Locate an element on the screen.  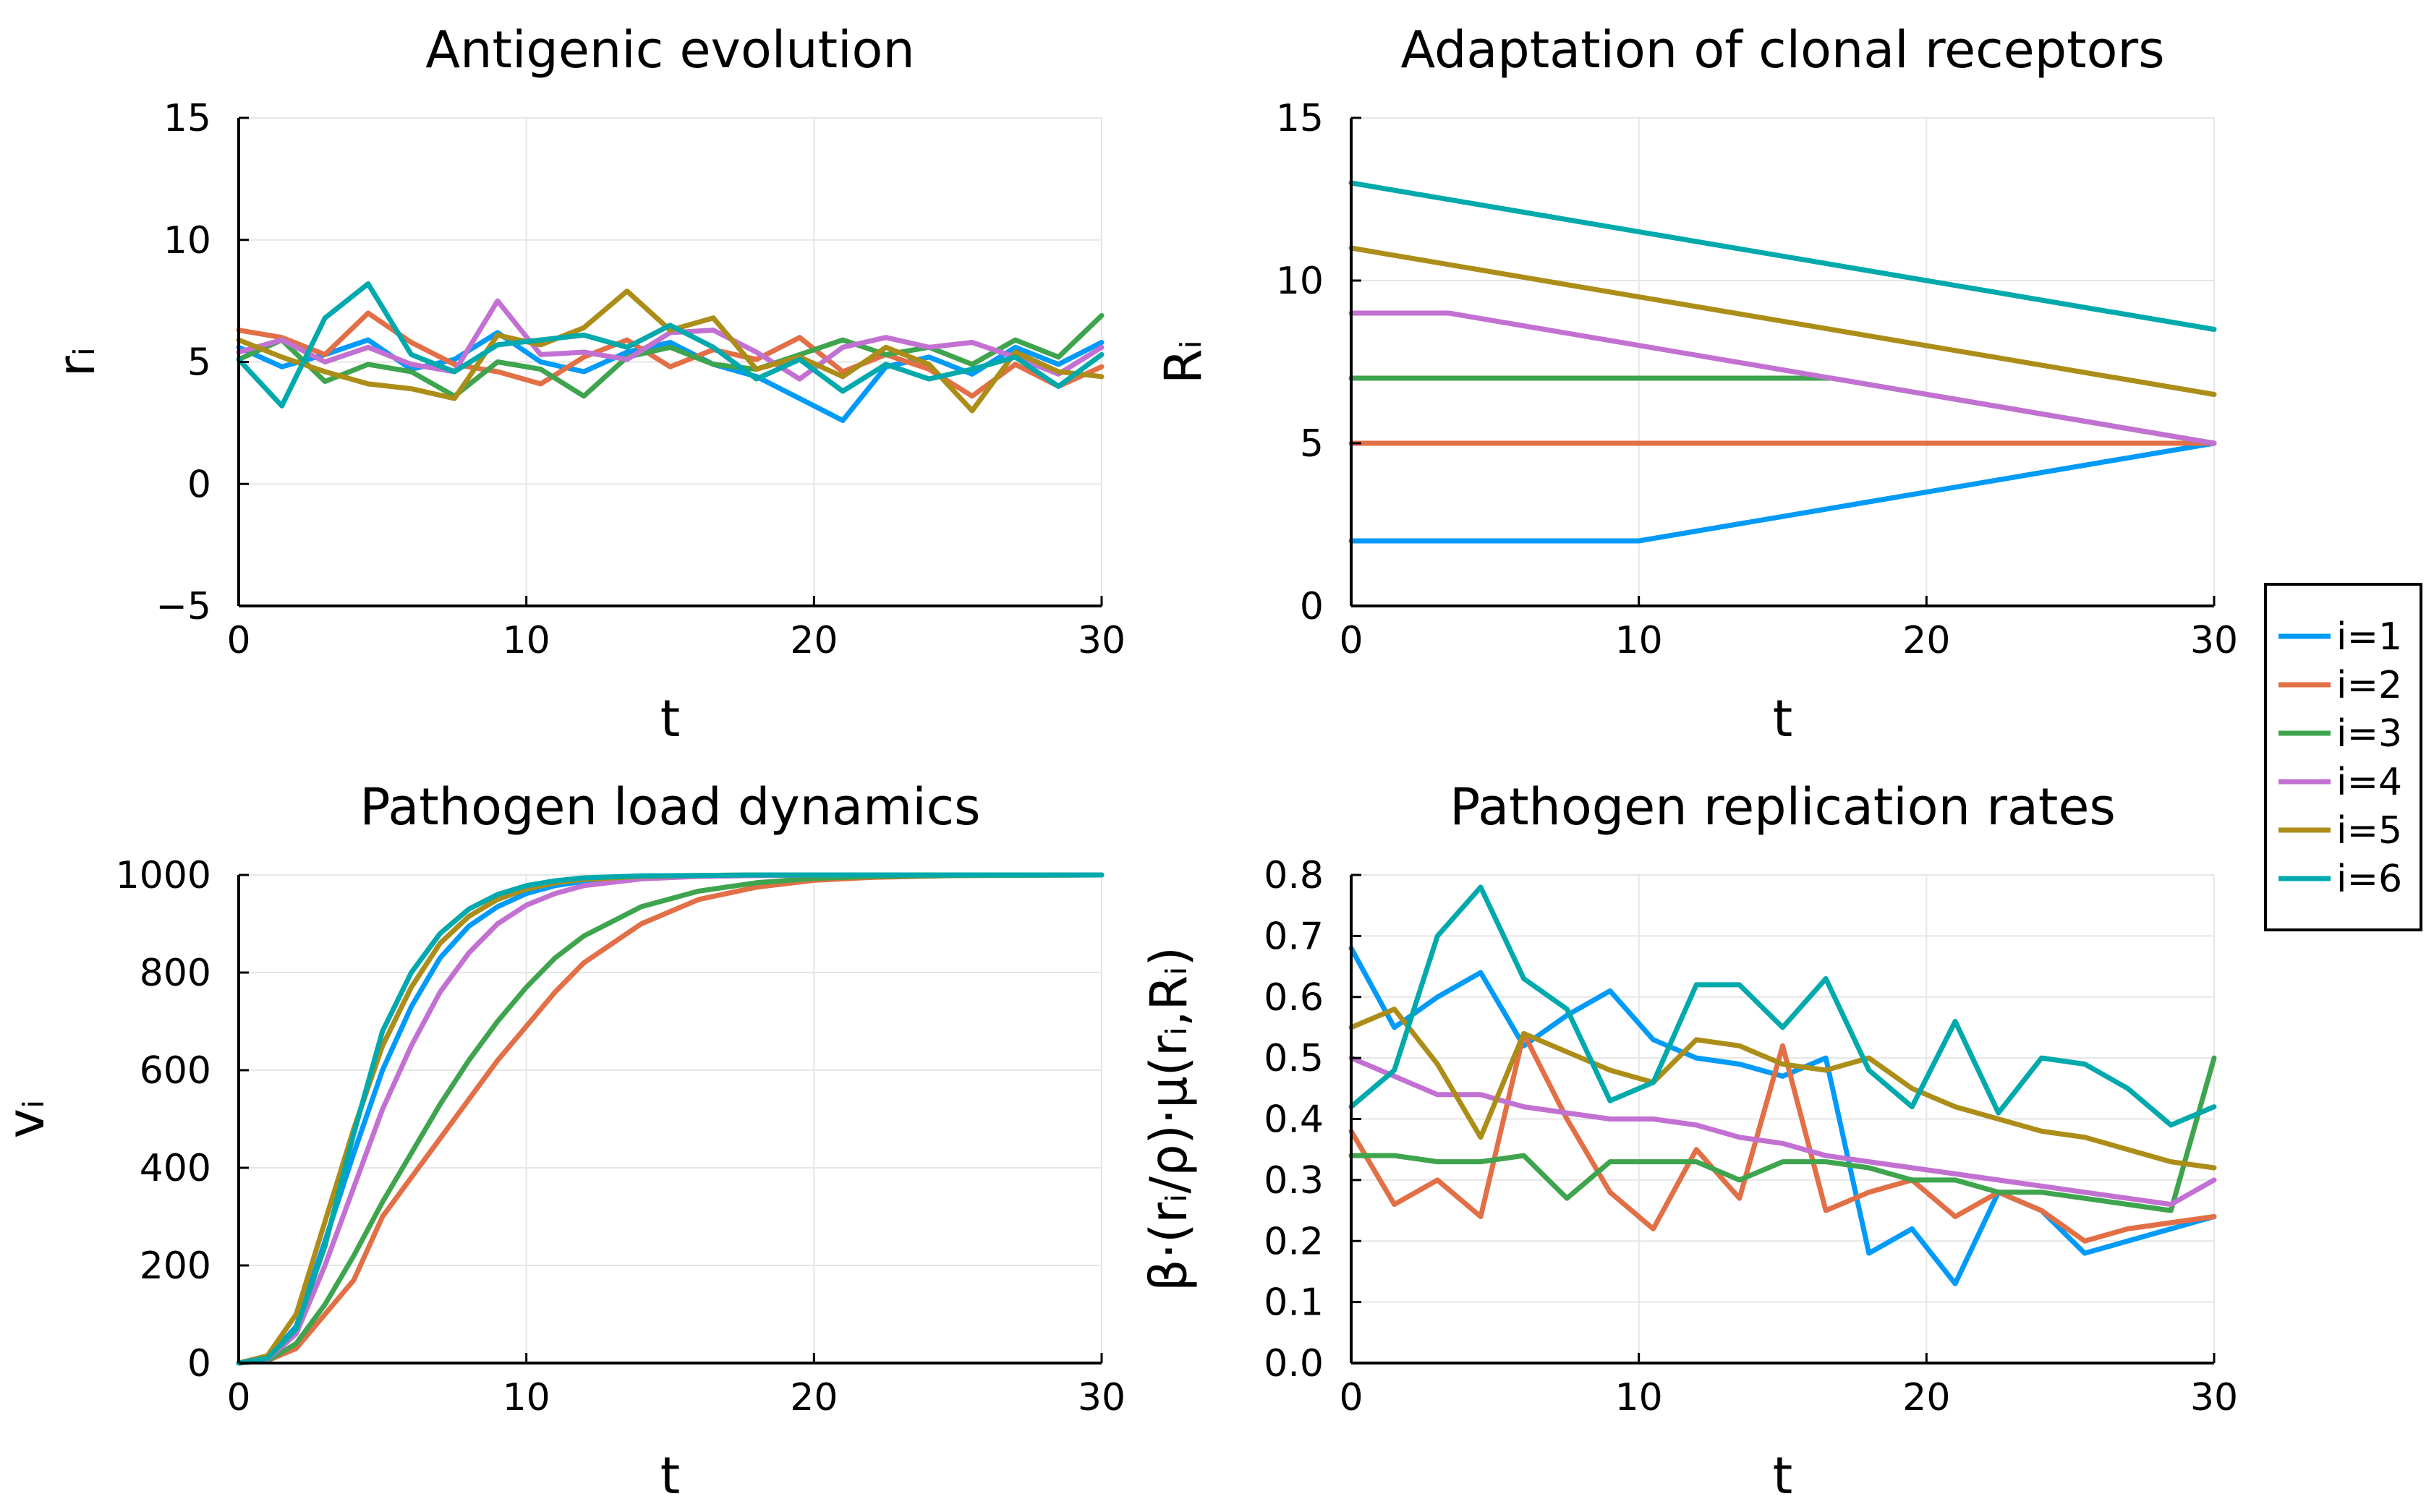
y-axis-label: vᵢ is located at coordinates (28, 1119).